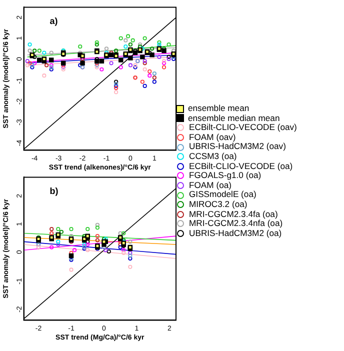 This screenshot has height=351, width=344. I want to click on legend-label: ensemble mean, so click(219, 108).